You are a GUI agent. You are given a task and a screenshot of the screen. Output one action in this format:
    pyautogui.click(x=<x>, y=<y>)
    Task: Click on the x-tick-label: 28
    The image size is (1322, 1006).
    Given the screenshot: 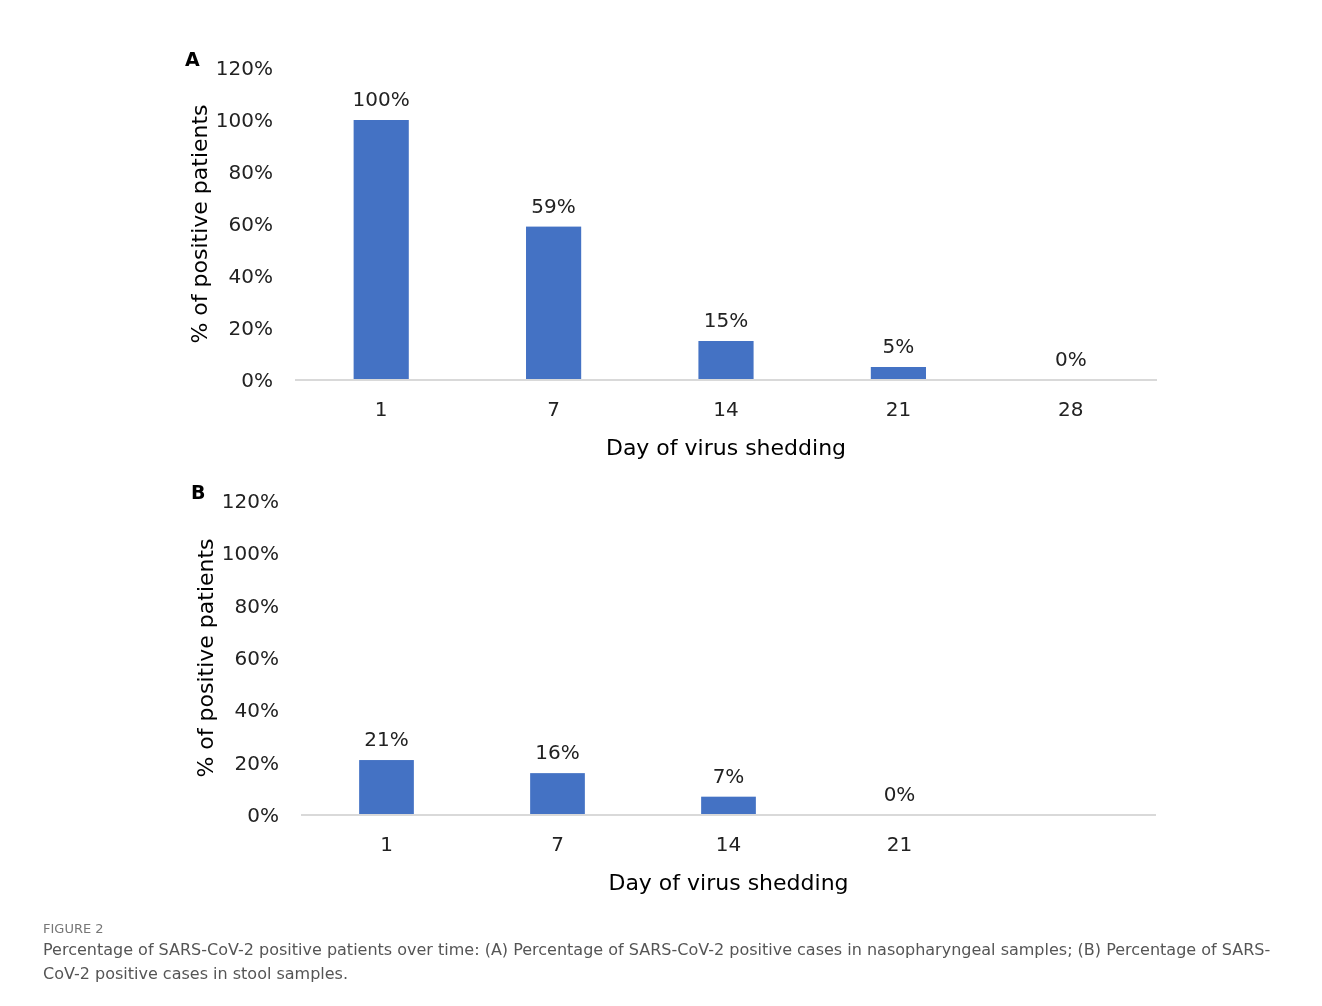 What is the action you would take?
    pyautogui.click(x=1071, y=409)
    